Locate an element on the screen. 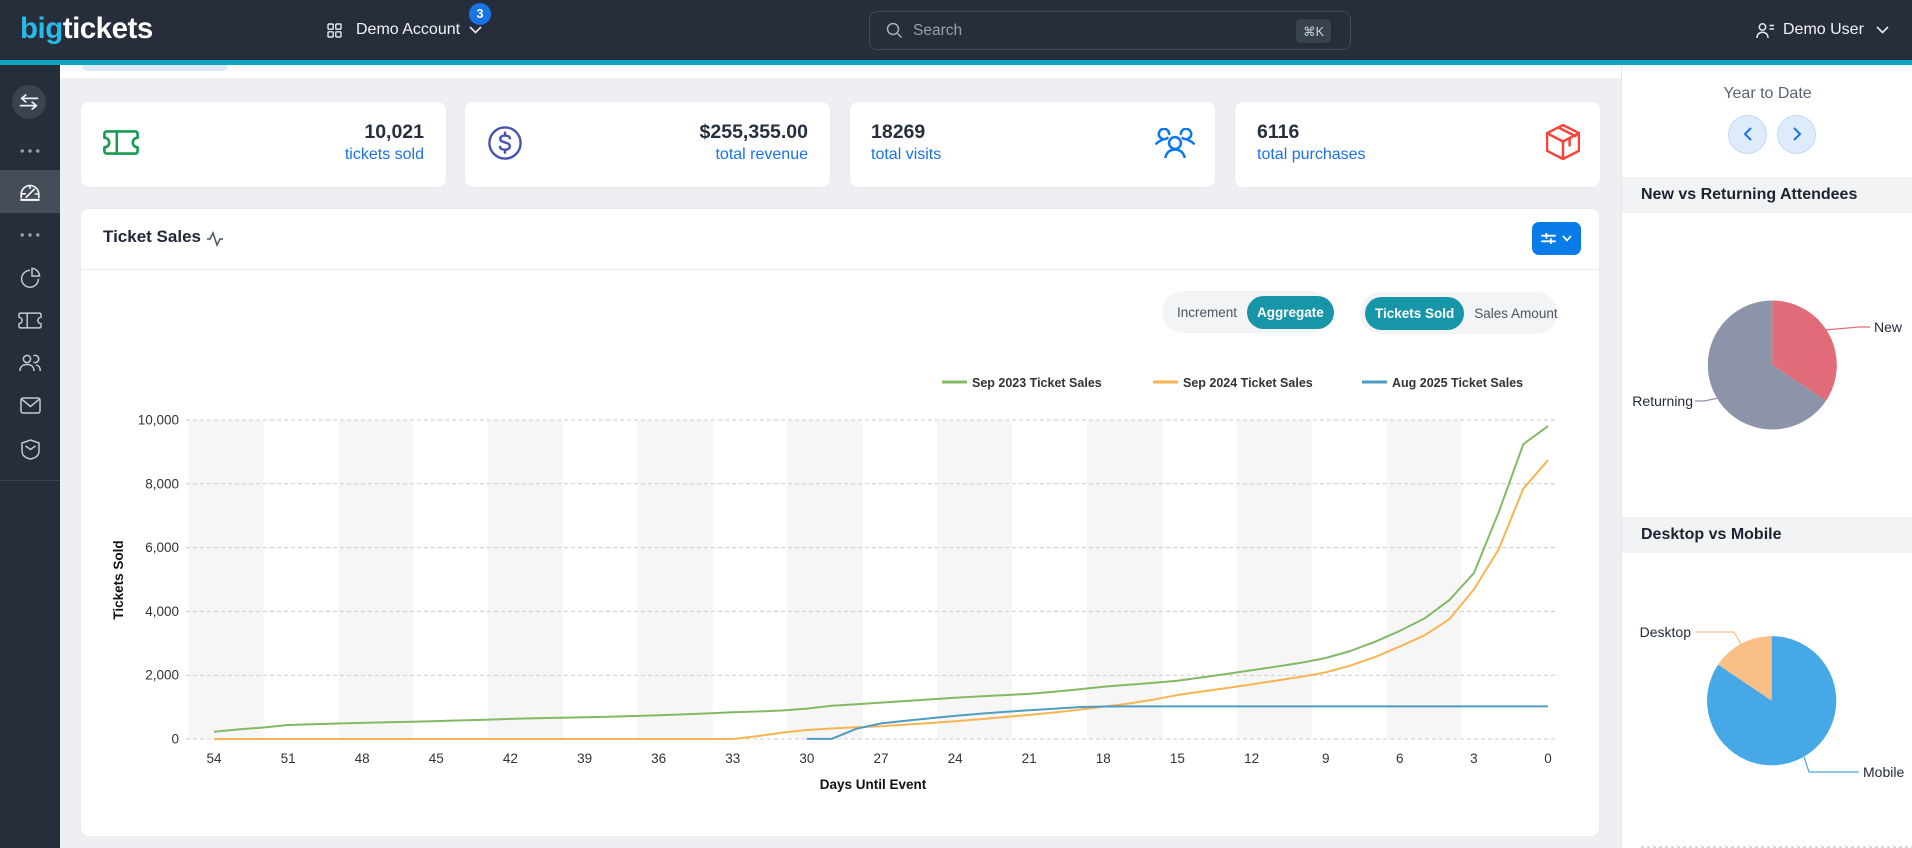 The height and width of the screenshot is (848, 1912). svg-text: 42 is located at coordinates (510, 758).